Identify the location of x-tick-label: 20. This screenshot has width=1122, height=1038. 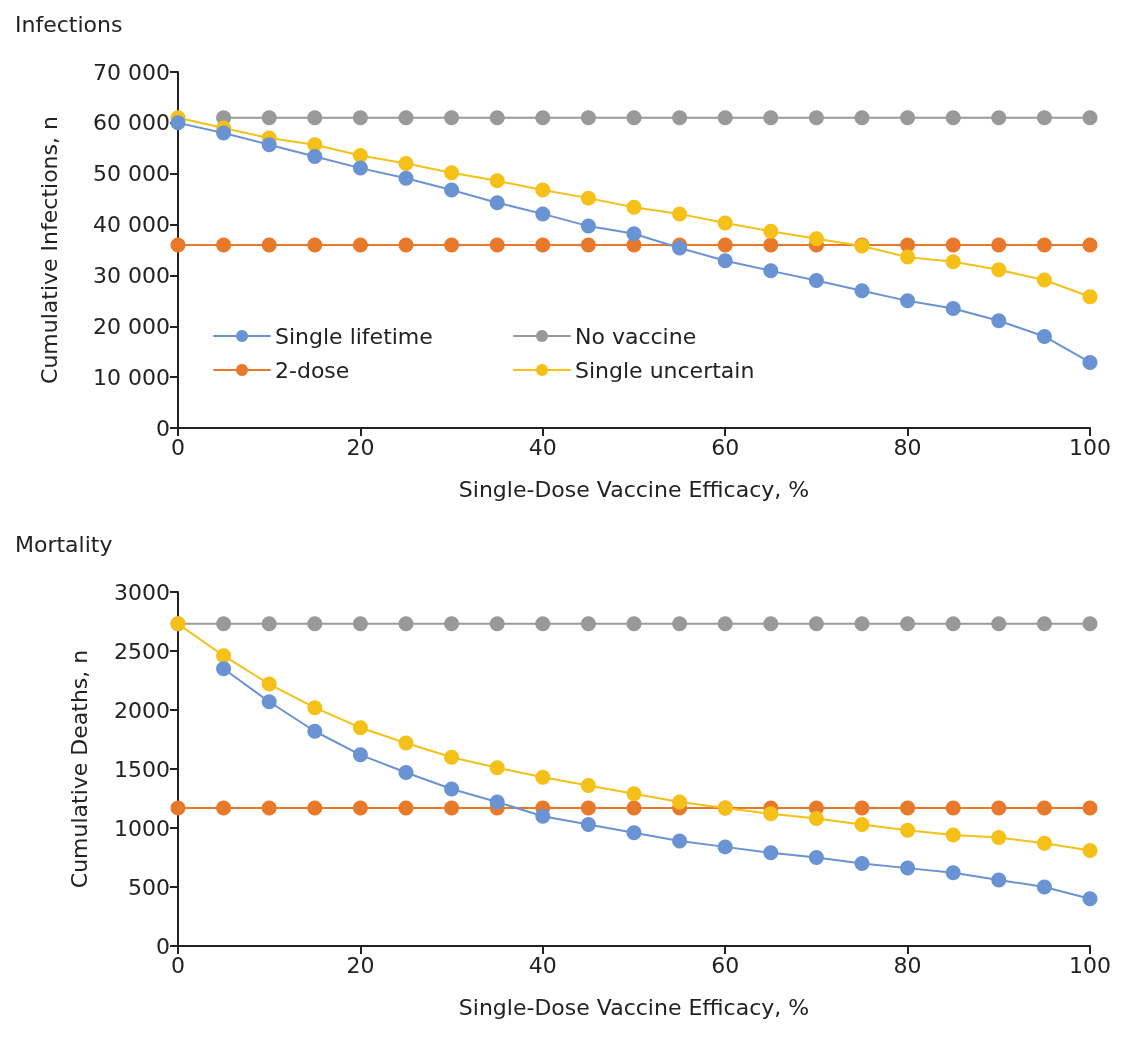
(360, 965).